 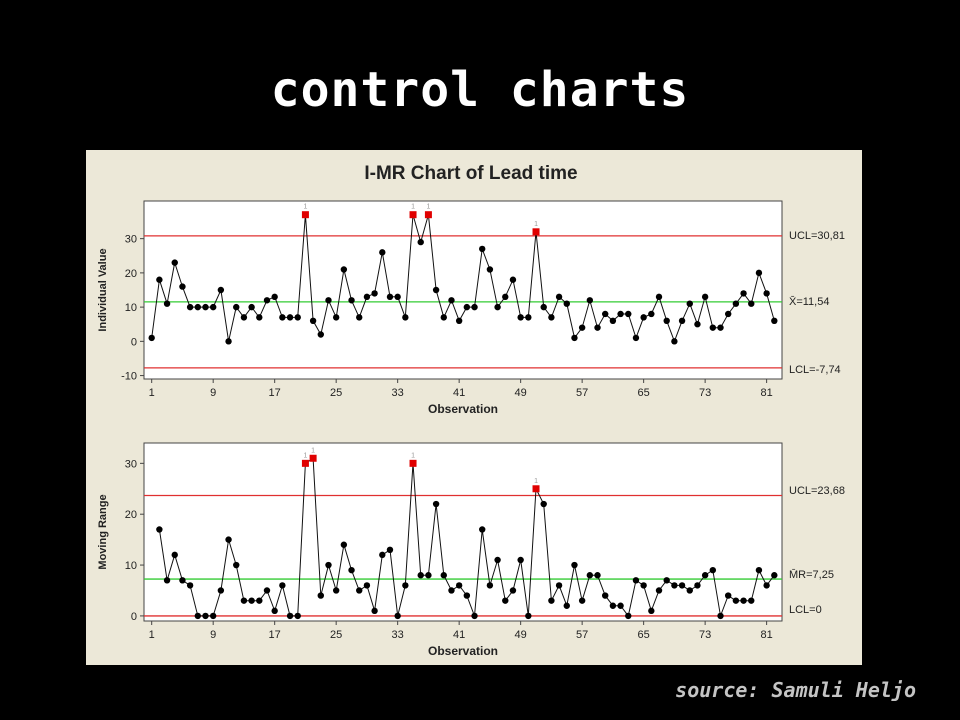 What do you see at coordinates (134, 617) in the screenshot?
I see `moving-range-y-tick-label: 0` at bounding box center [134, 617].